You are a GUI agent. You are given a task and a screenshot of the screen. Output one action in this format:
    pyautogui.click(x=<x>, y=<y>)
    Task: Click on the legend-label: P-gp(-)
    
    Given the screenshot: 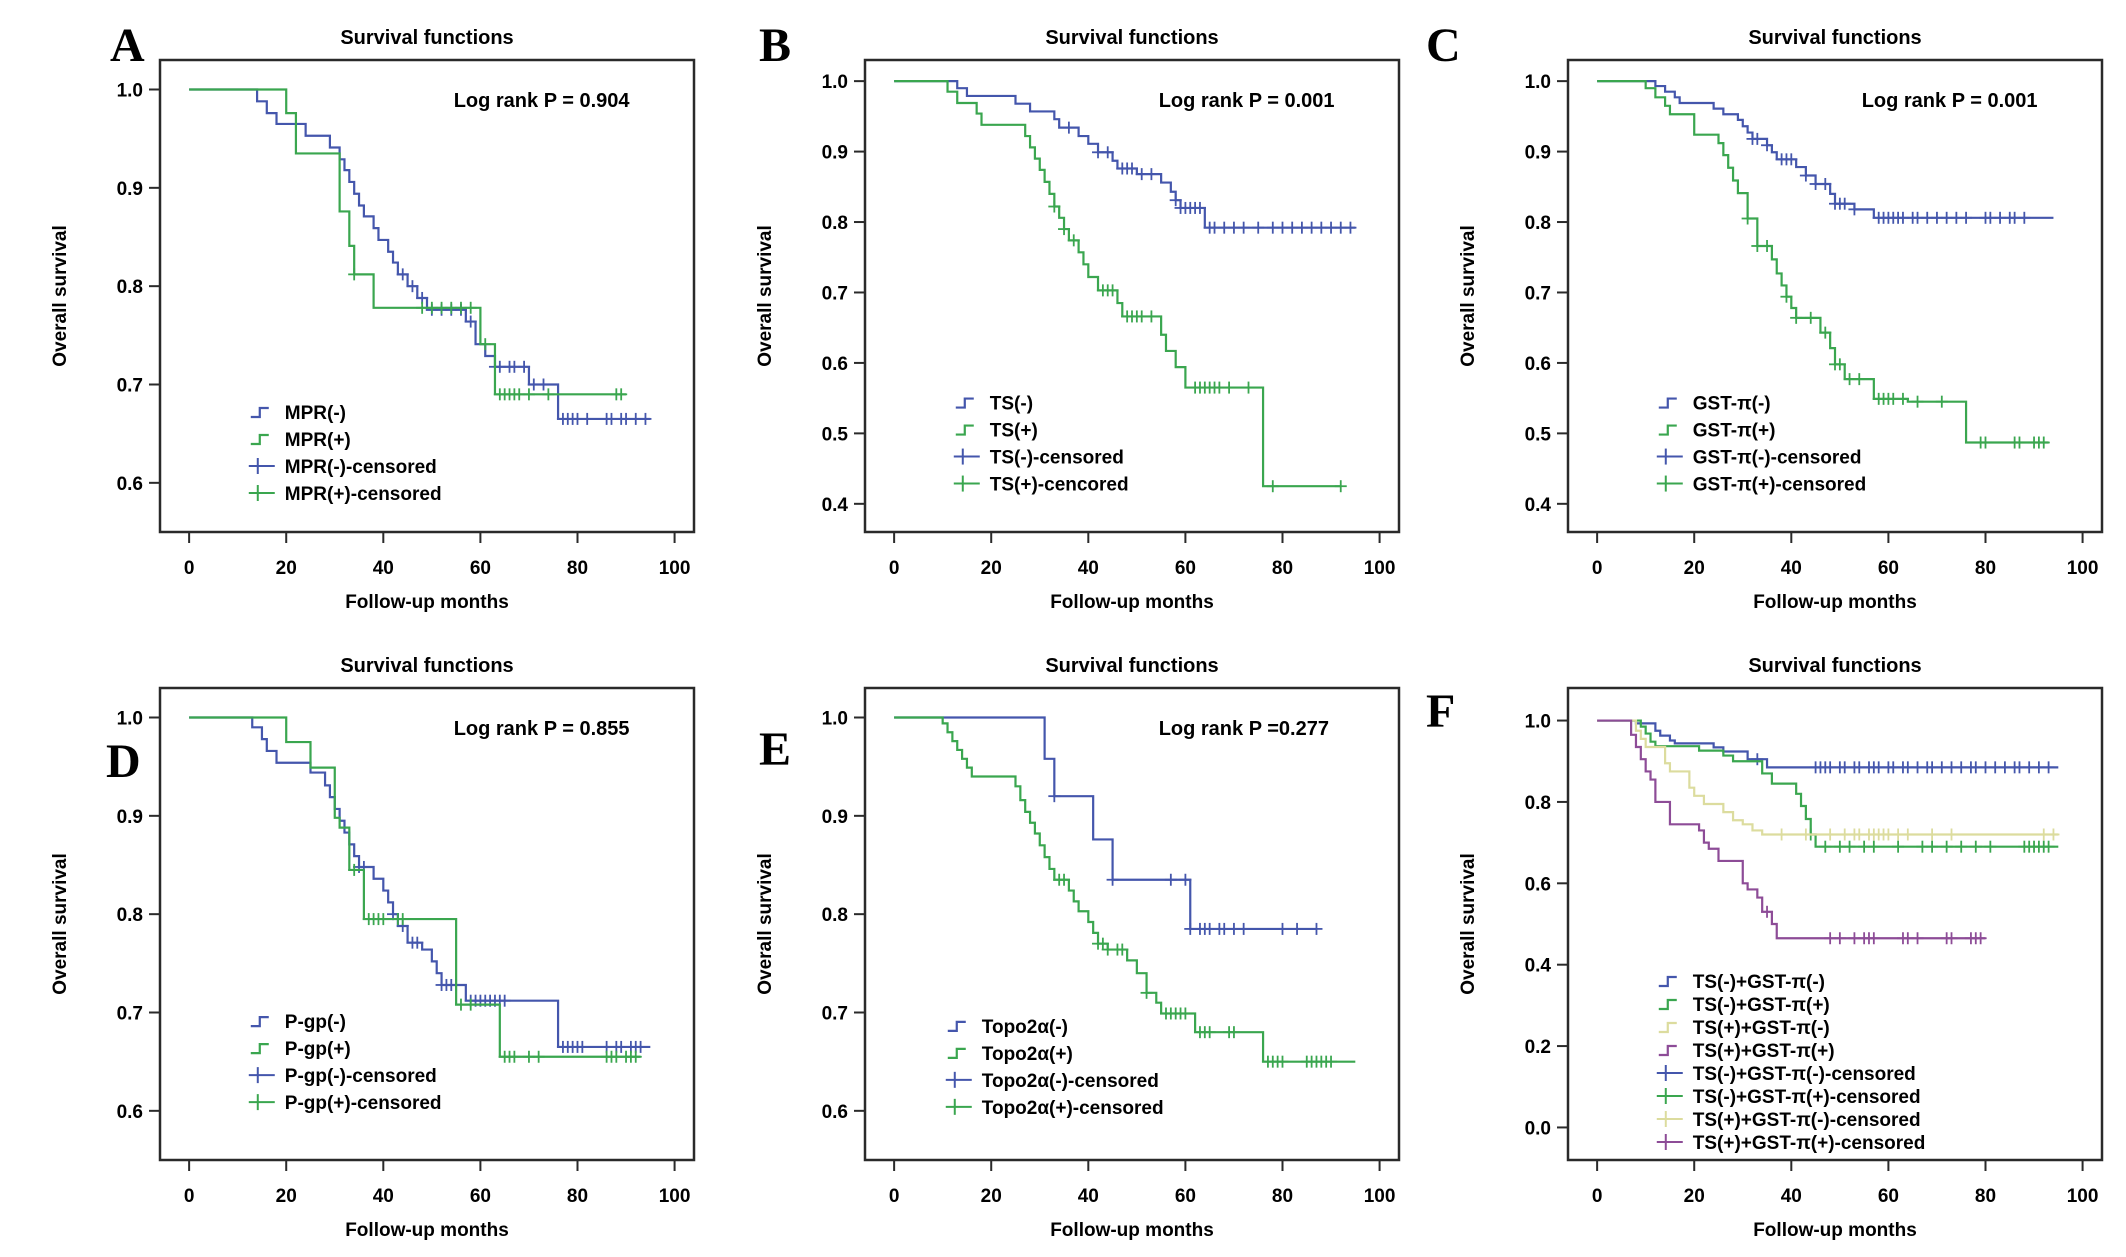 What is the action you would take?
    pyautogui.click(x=315, y=1022)
    